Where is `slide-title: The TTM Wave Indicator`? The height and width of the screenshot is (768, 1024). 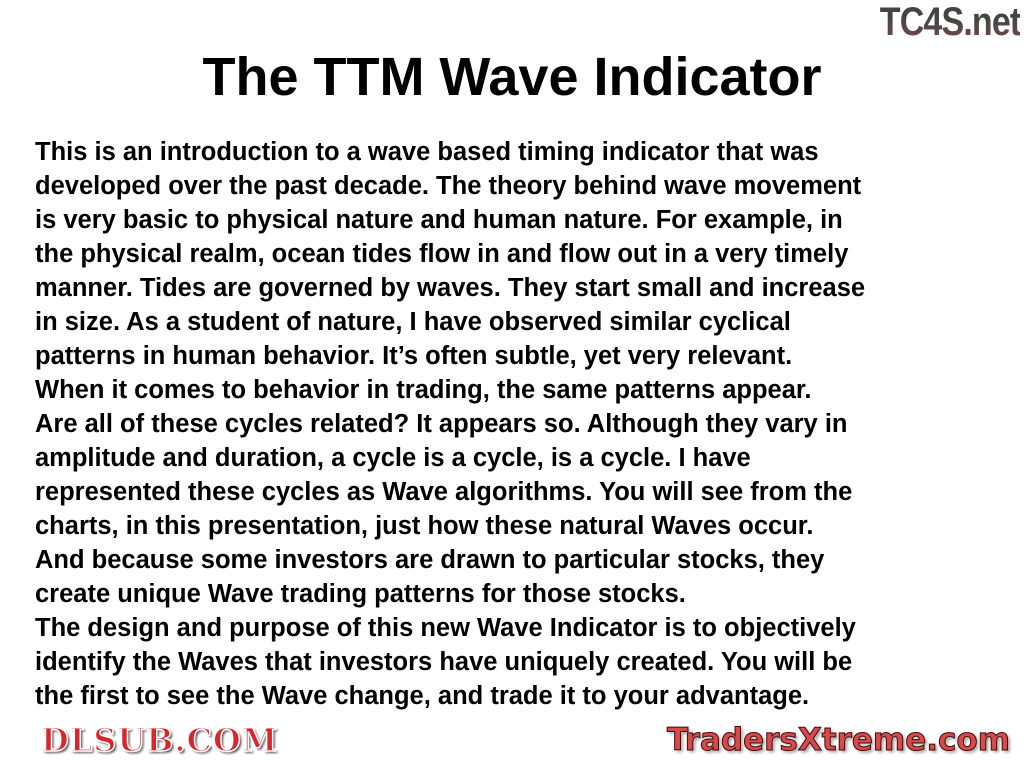
slide-title: The TTM Wave Indicator is located at coordinates (512, 77).